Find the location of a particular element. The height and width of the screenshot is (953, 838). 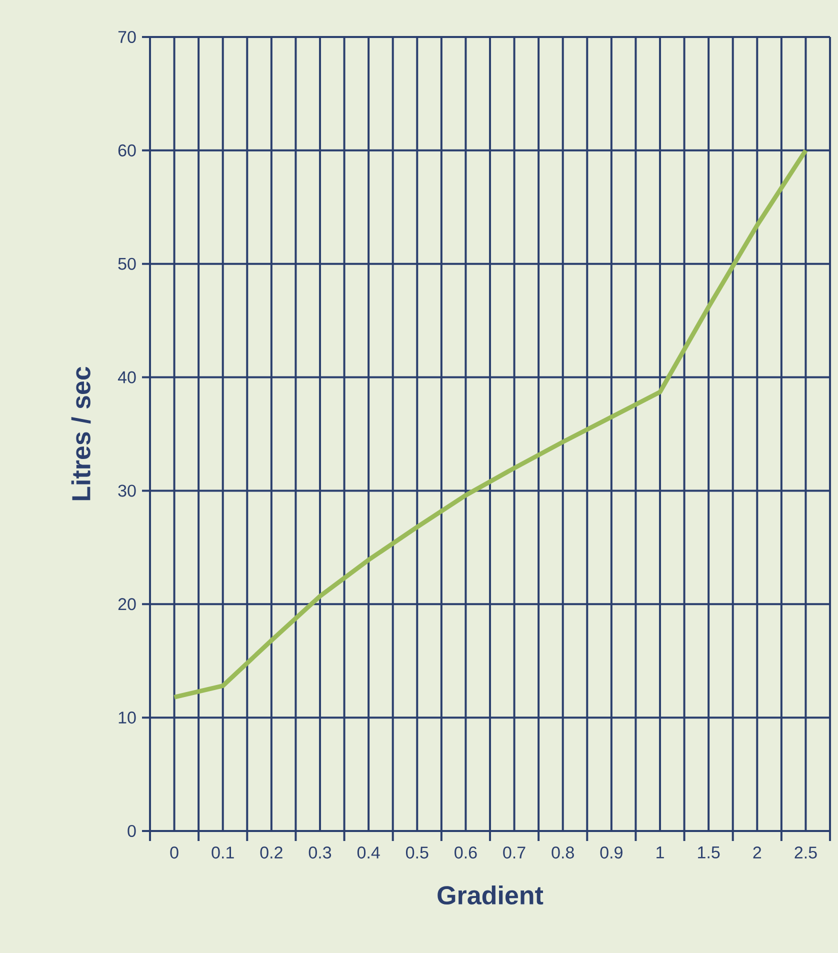

x-axis-title: Gradient is located at coordinates (491, 895).